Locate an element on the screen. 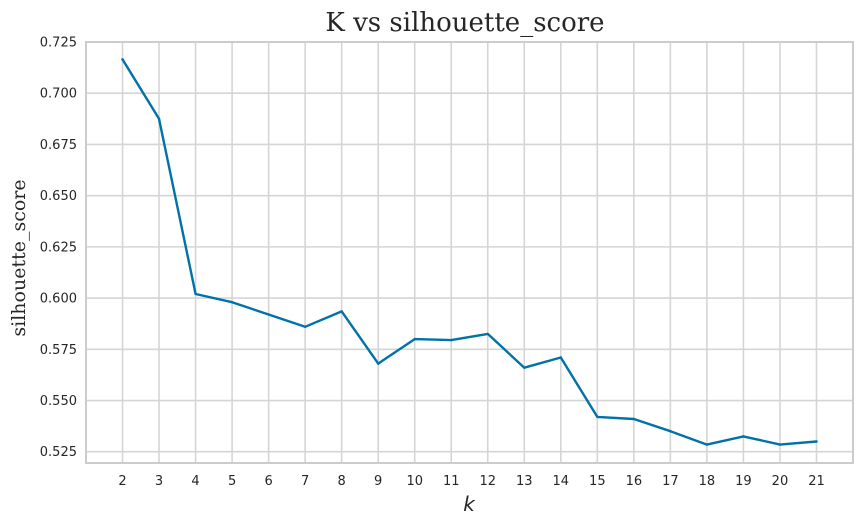 This screenshot has height=526, width=864. x-tick-label: 3 is located at coordinates (159, 481).